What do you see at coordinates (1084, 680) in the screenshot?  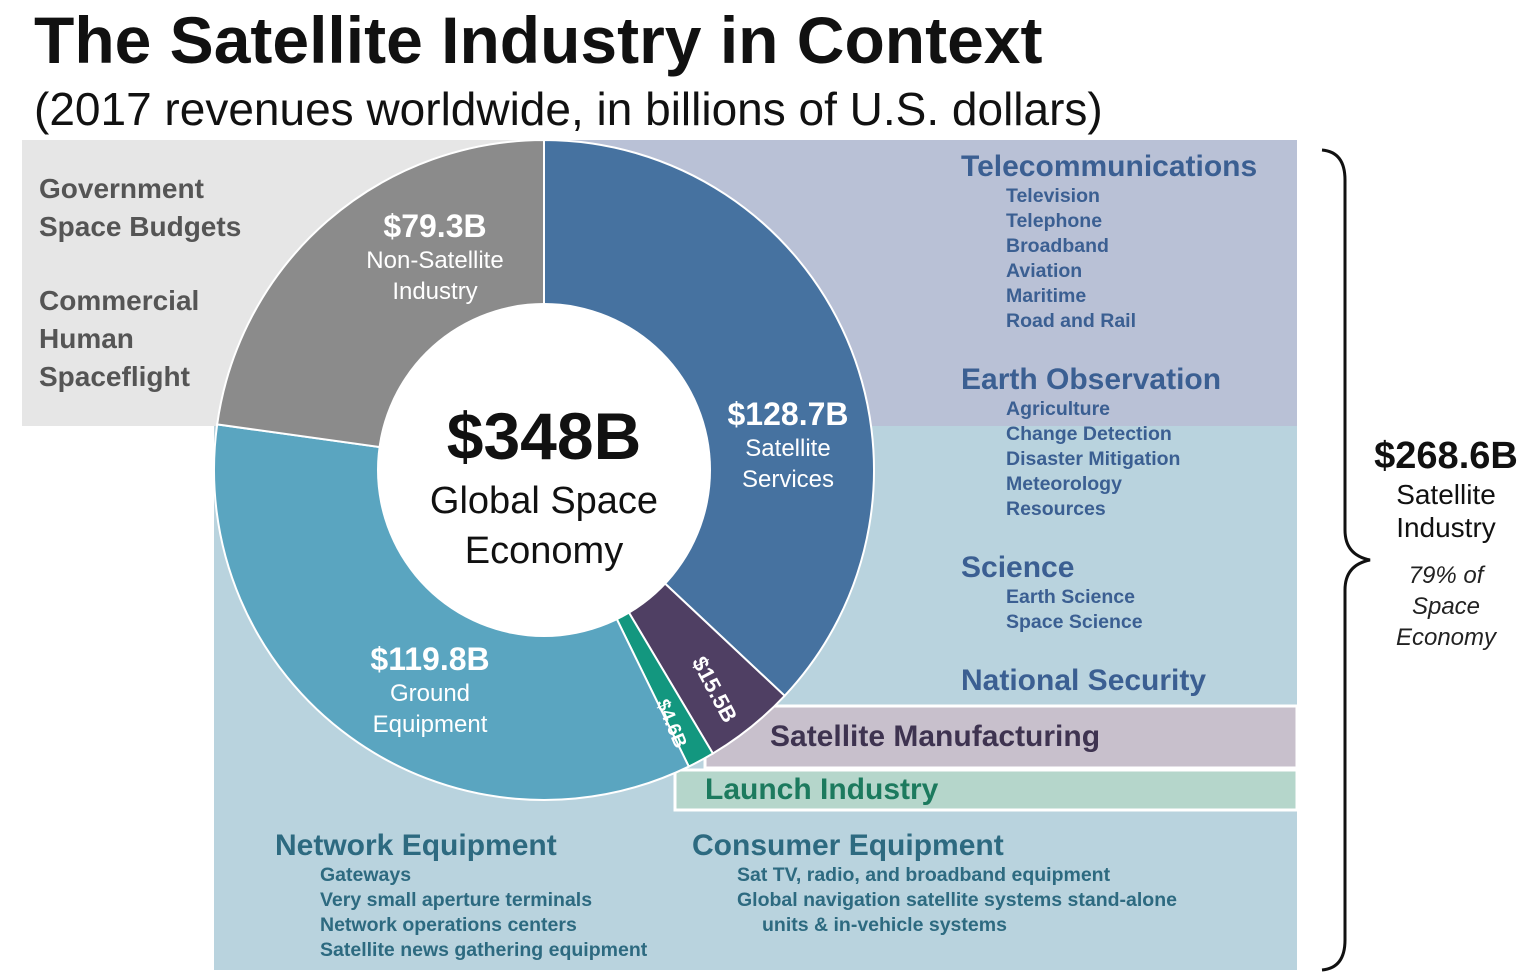 I see `security-title: National Security` at bounding box center [1084, 680].